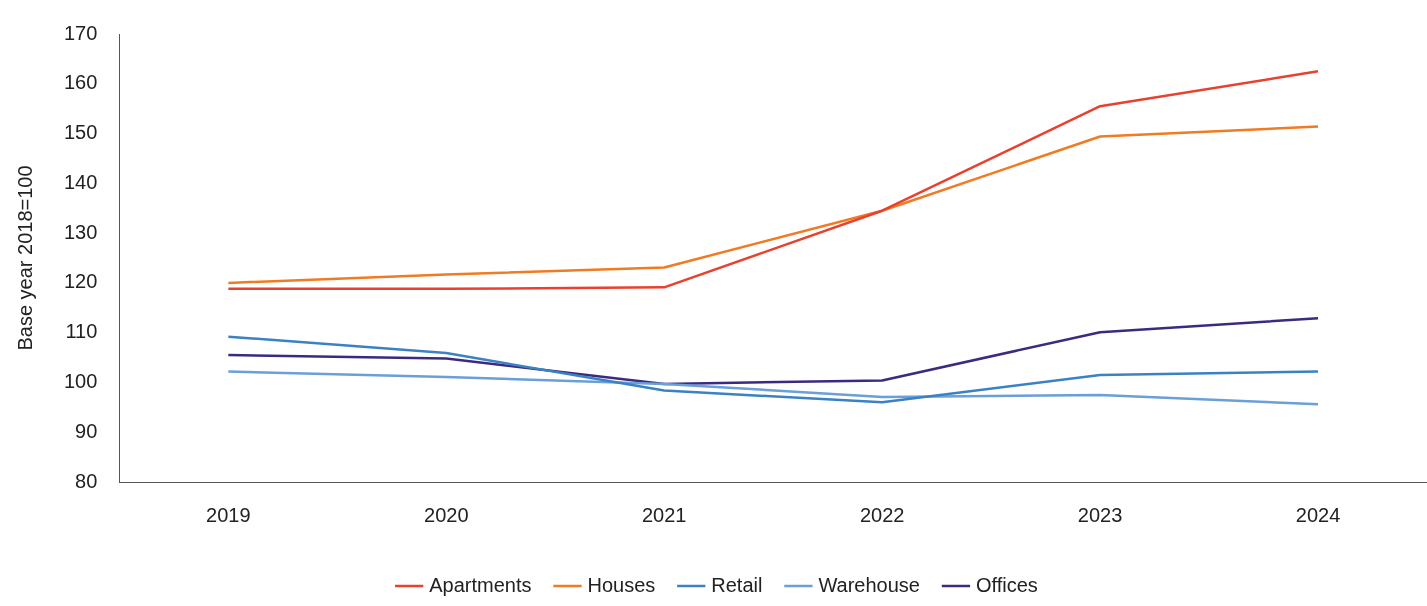 The width and height of the screenshot is (1427, 606). I want to click on legend-label: Retail, so click(737, 584).